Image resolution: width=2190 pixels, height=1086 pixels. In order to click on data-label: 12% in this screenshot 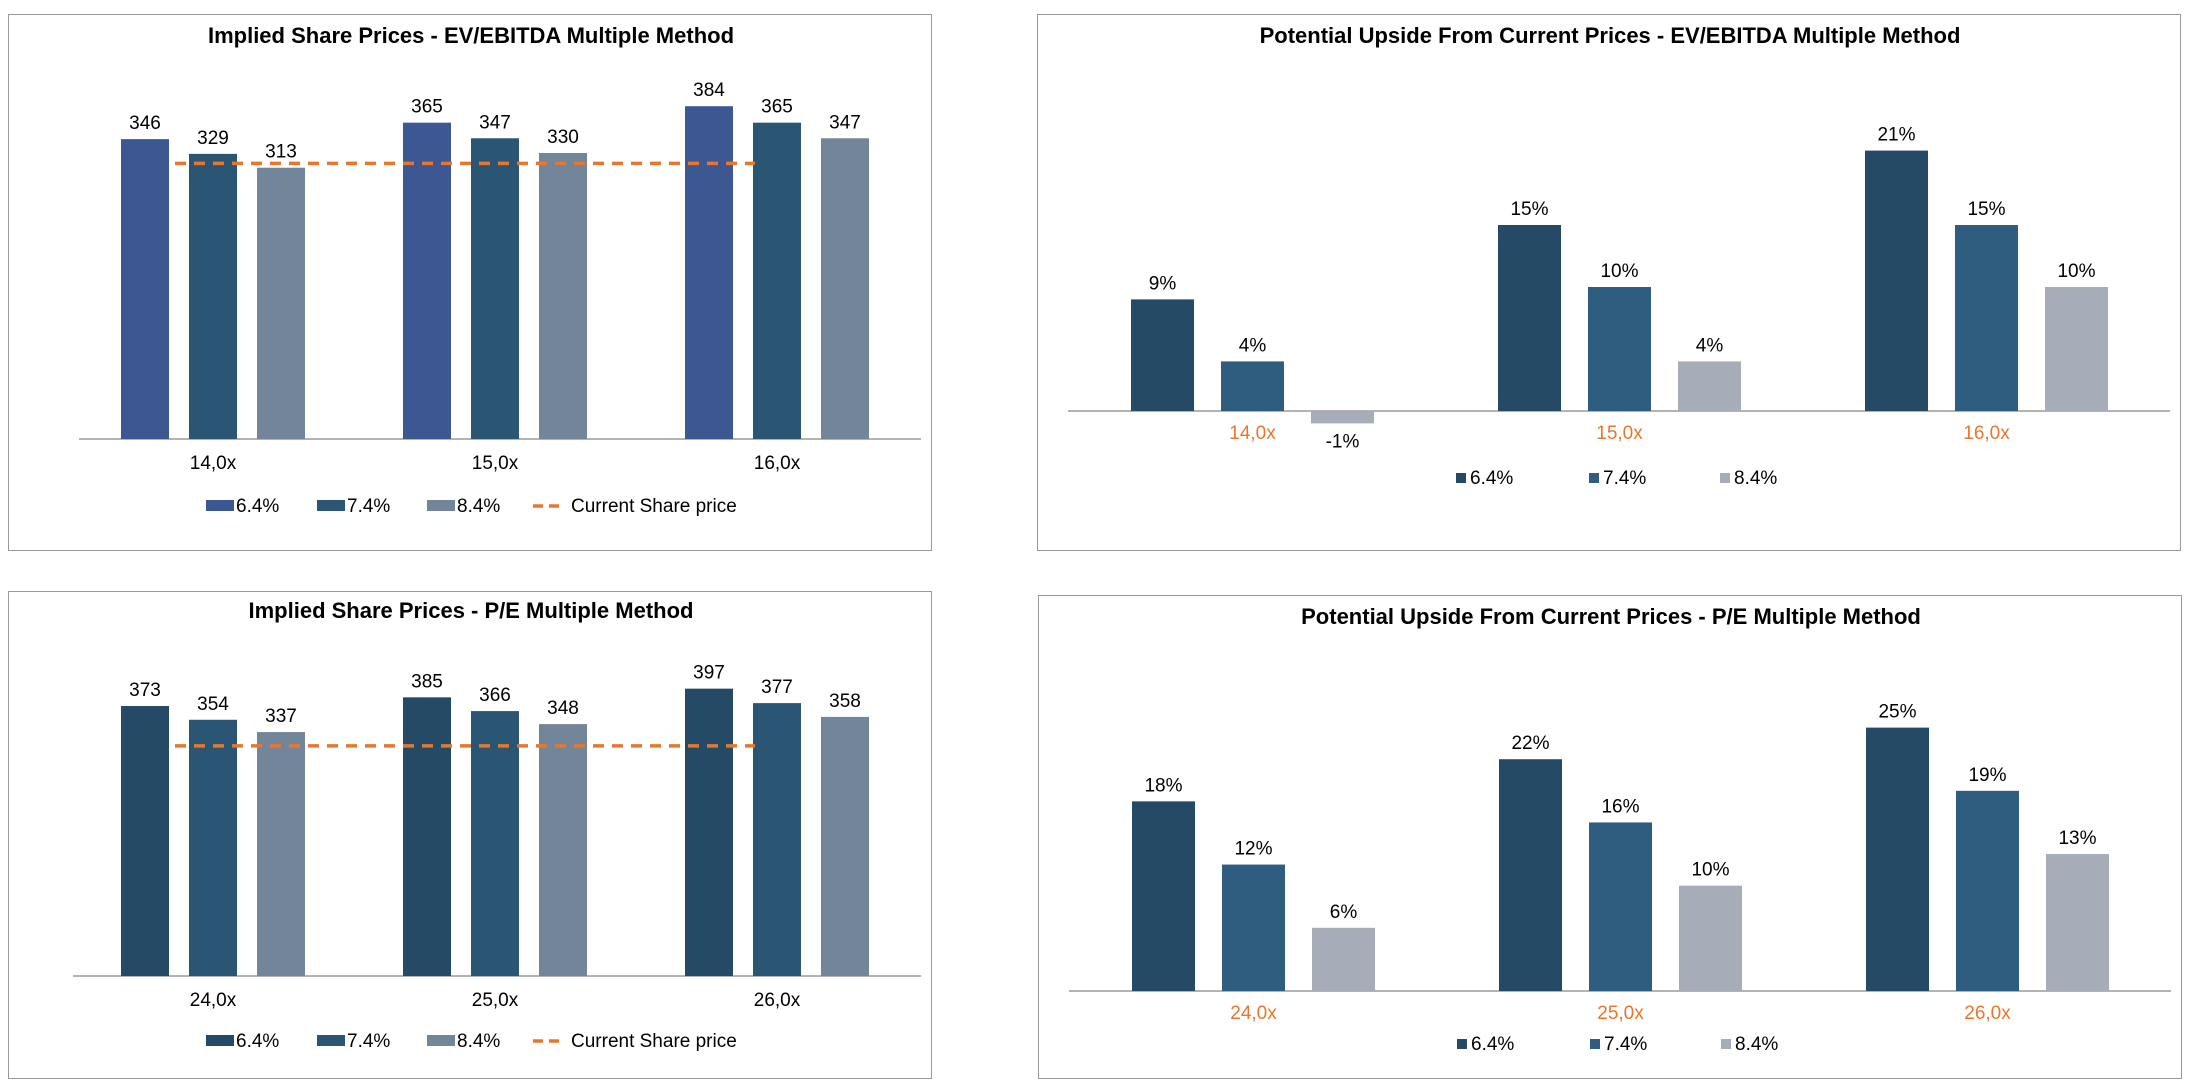, I will do `click(1253, 849)`.